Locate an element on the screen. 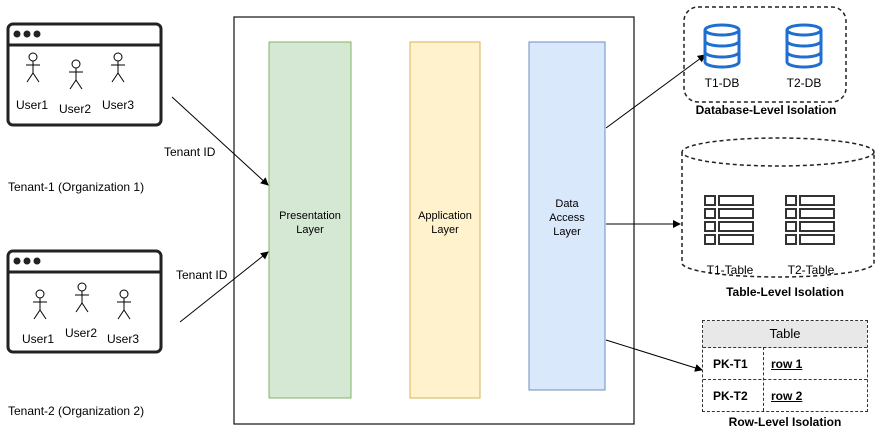  tenant-2-window is located at coordinates (84, 301).